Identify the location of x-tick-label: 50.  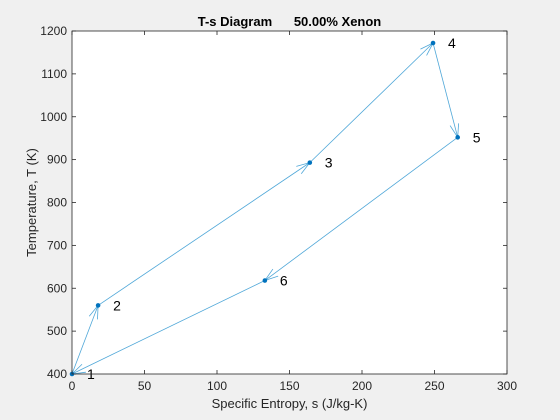
(145, 386).